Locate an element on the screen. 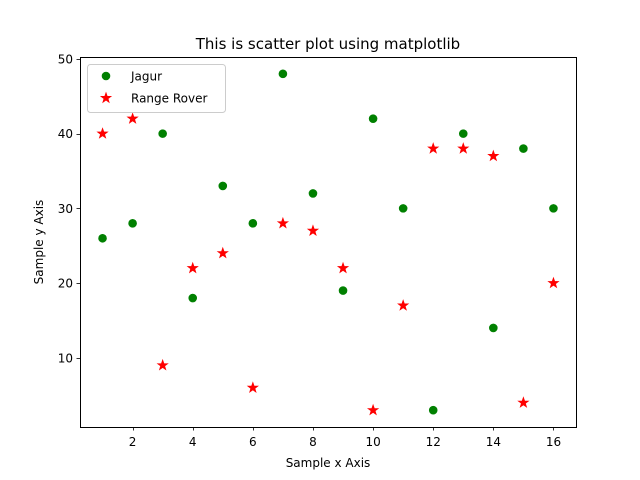 This screenshot has height=480, width=640. x-tick-label: 10 is located at coordinates (372, 442).